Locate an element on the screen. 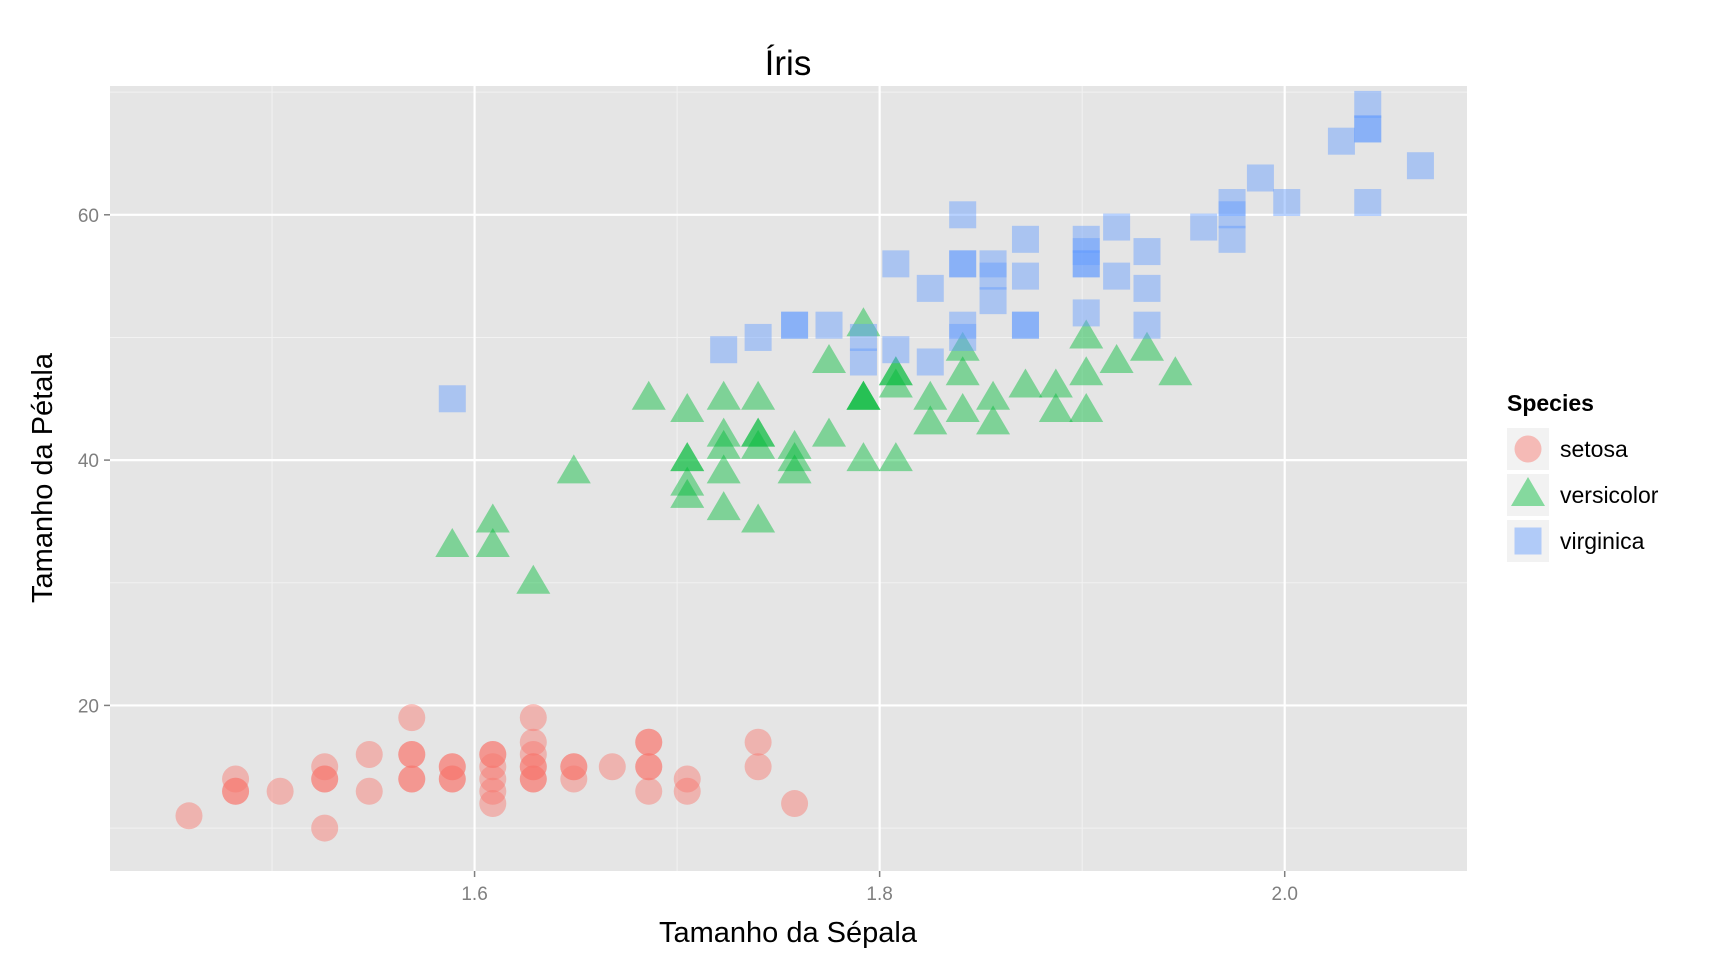 Image resolution: width=1728 pixels, height=960 pixels. x-tick-label: 1.6 is located at coordinates (474, 894).